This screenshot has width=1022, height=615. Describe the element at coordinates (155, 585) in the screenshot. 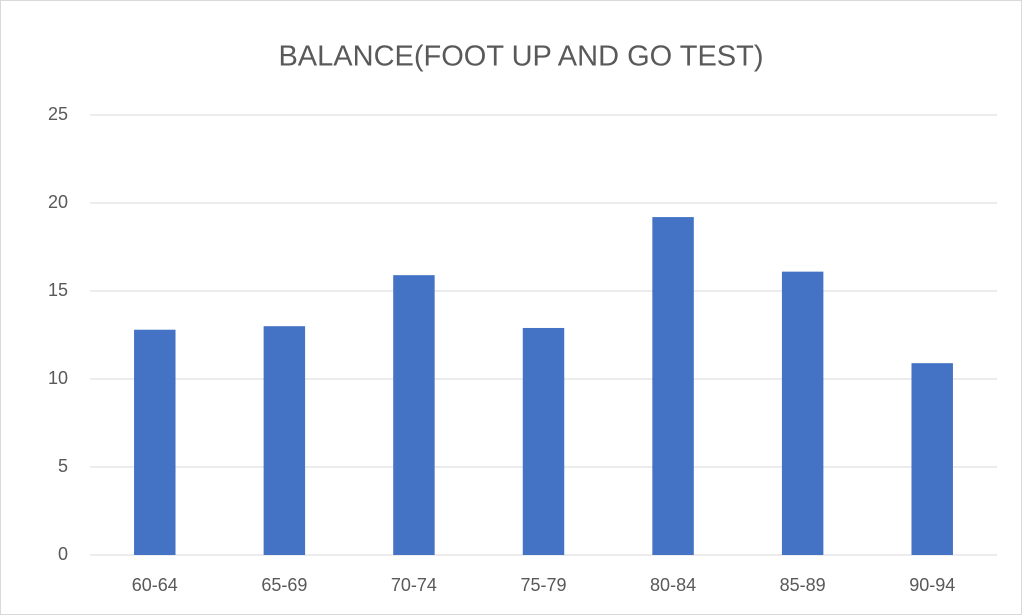

I see `x-tick-label: 60-64` at that location.